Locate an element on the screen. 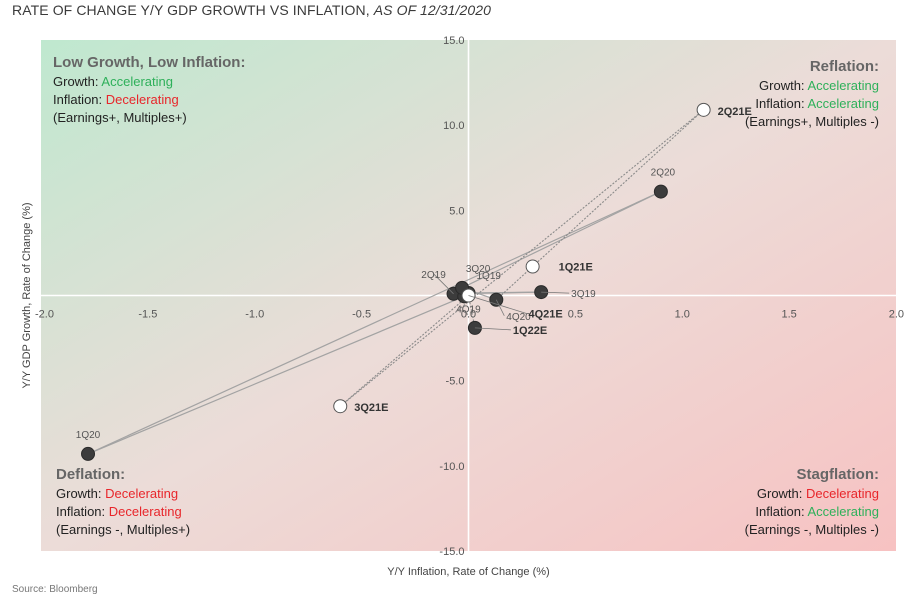 This screenshot has height=600, width=909. point-label: 4Q19 is located at coordinates (468, 309).